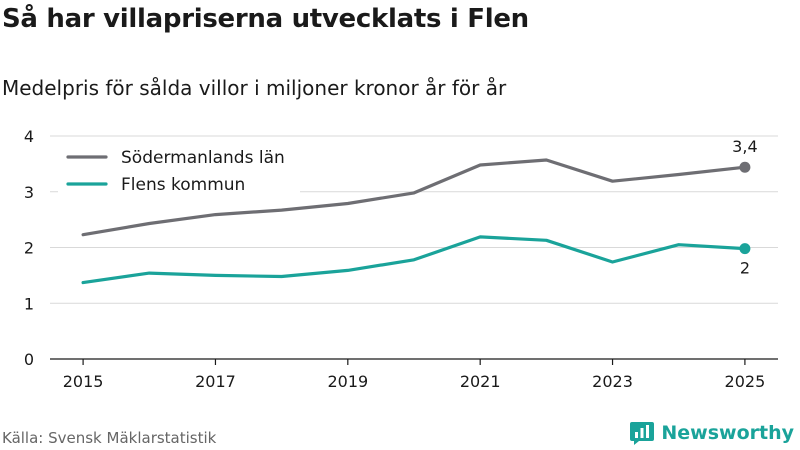  I want to click on y-tick-label: 1, so click(29, 303).